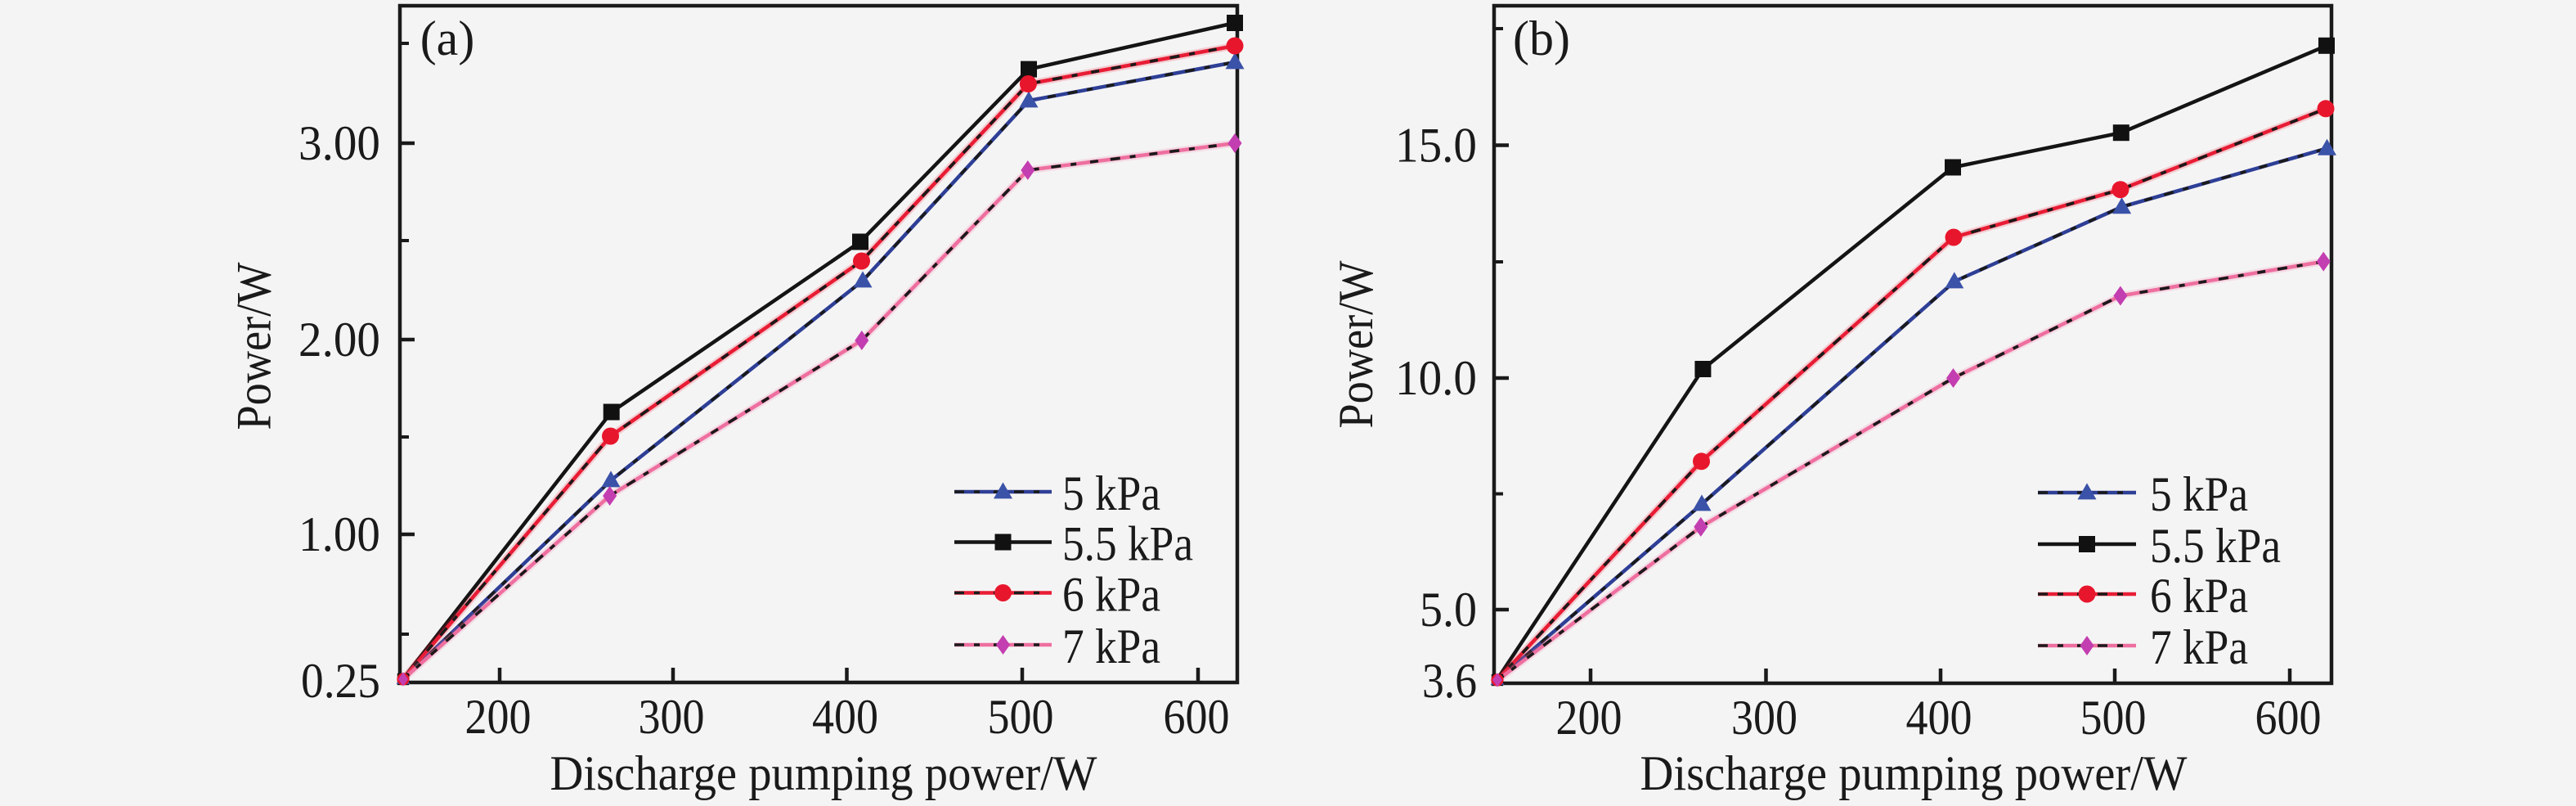 Image resolution: width=2576 pixels, height=806 pixels. I want to click on svg-text: 1.00, so click(339, 534).